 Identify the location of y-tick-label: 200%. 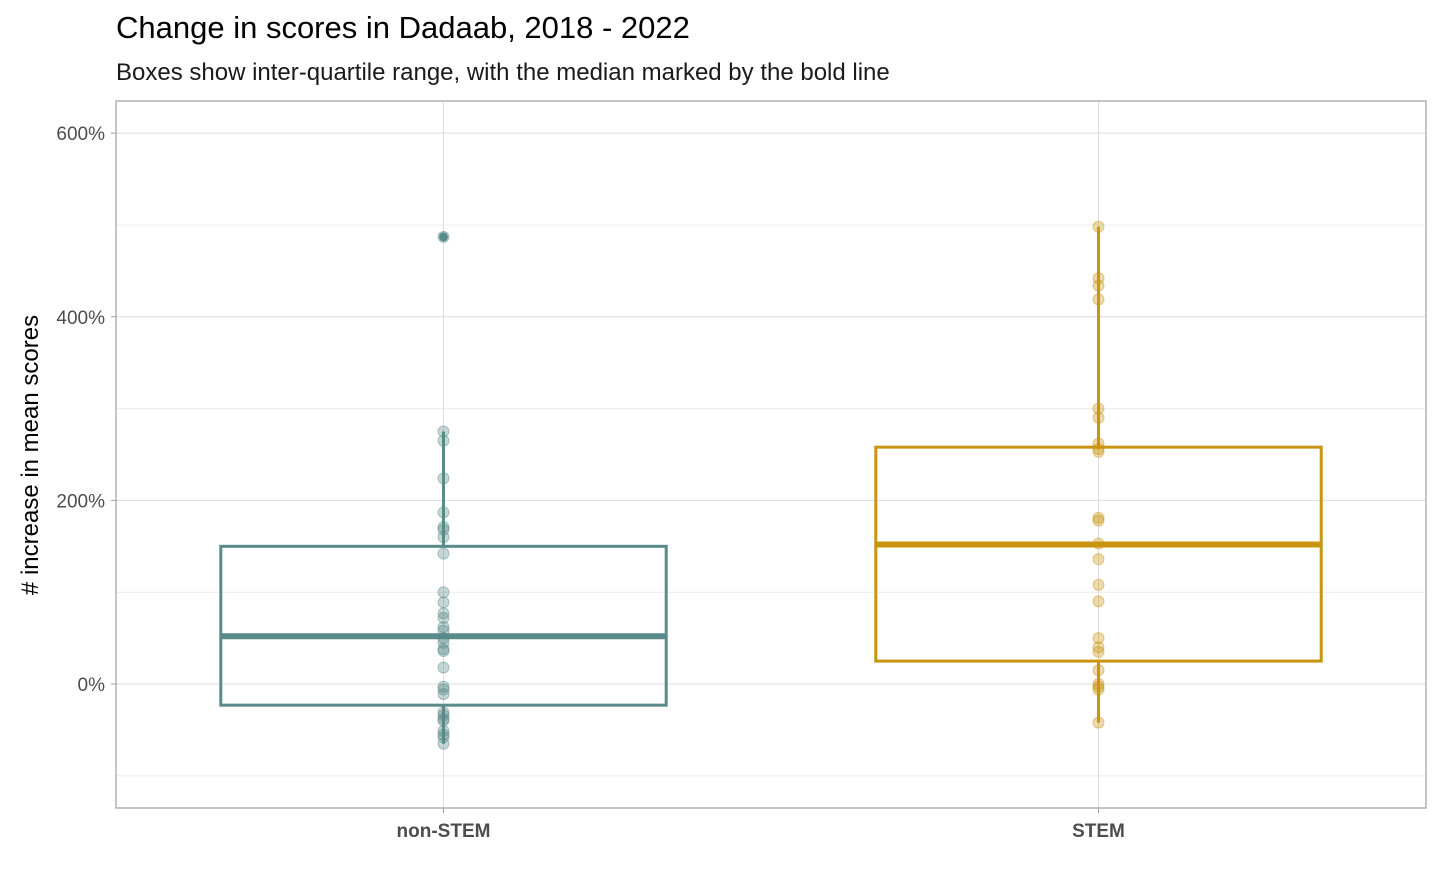
(80, 501).